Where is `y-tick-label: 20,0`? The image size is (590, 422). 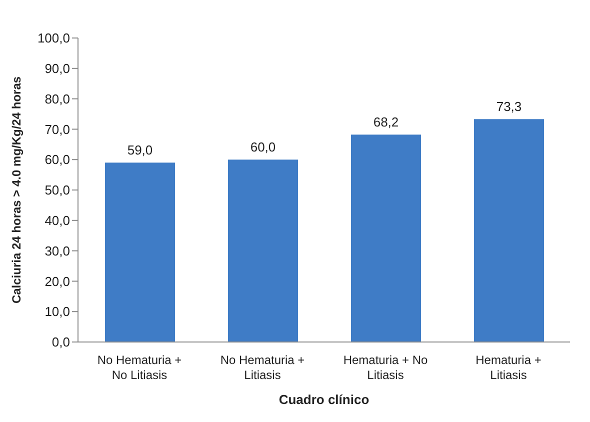
y-tick-label: 20,0 is located at coordinates (57, 281).